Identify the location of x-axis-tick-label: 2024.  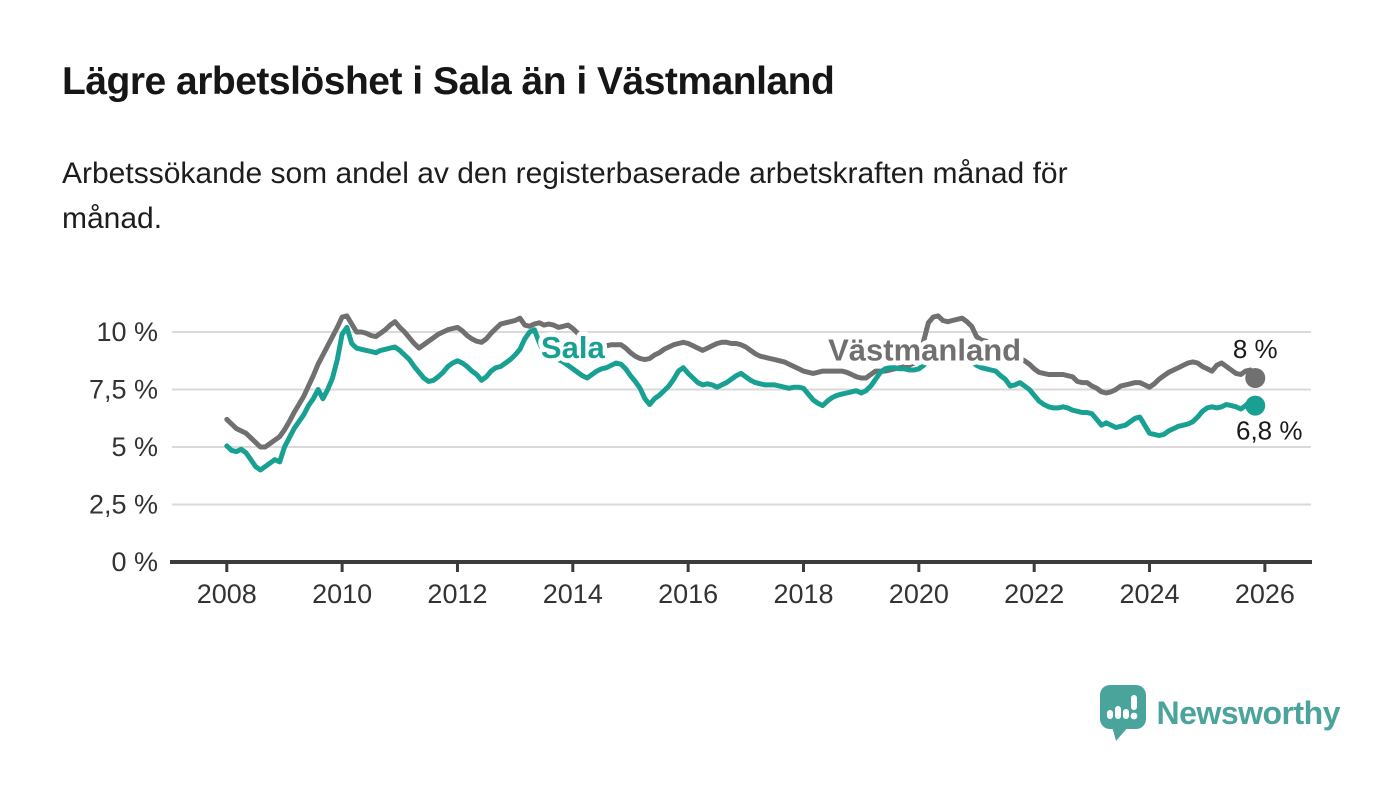
(1149, 594).